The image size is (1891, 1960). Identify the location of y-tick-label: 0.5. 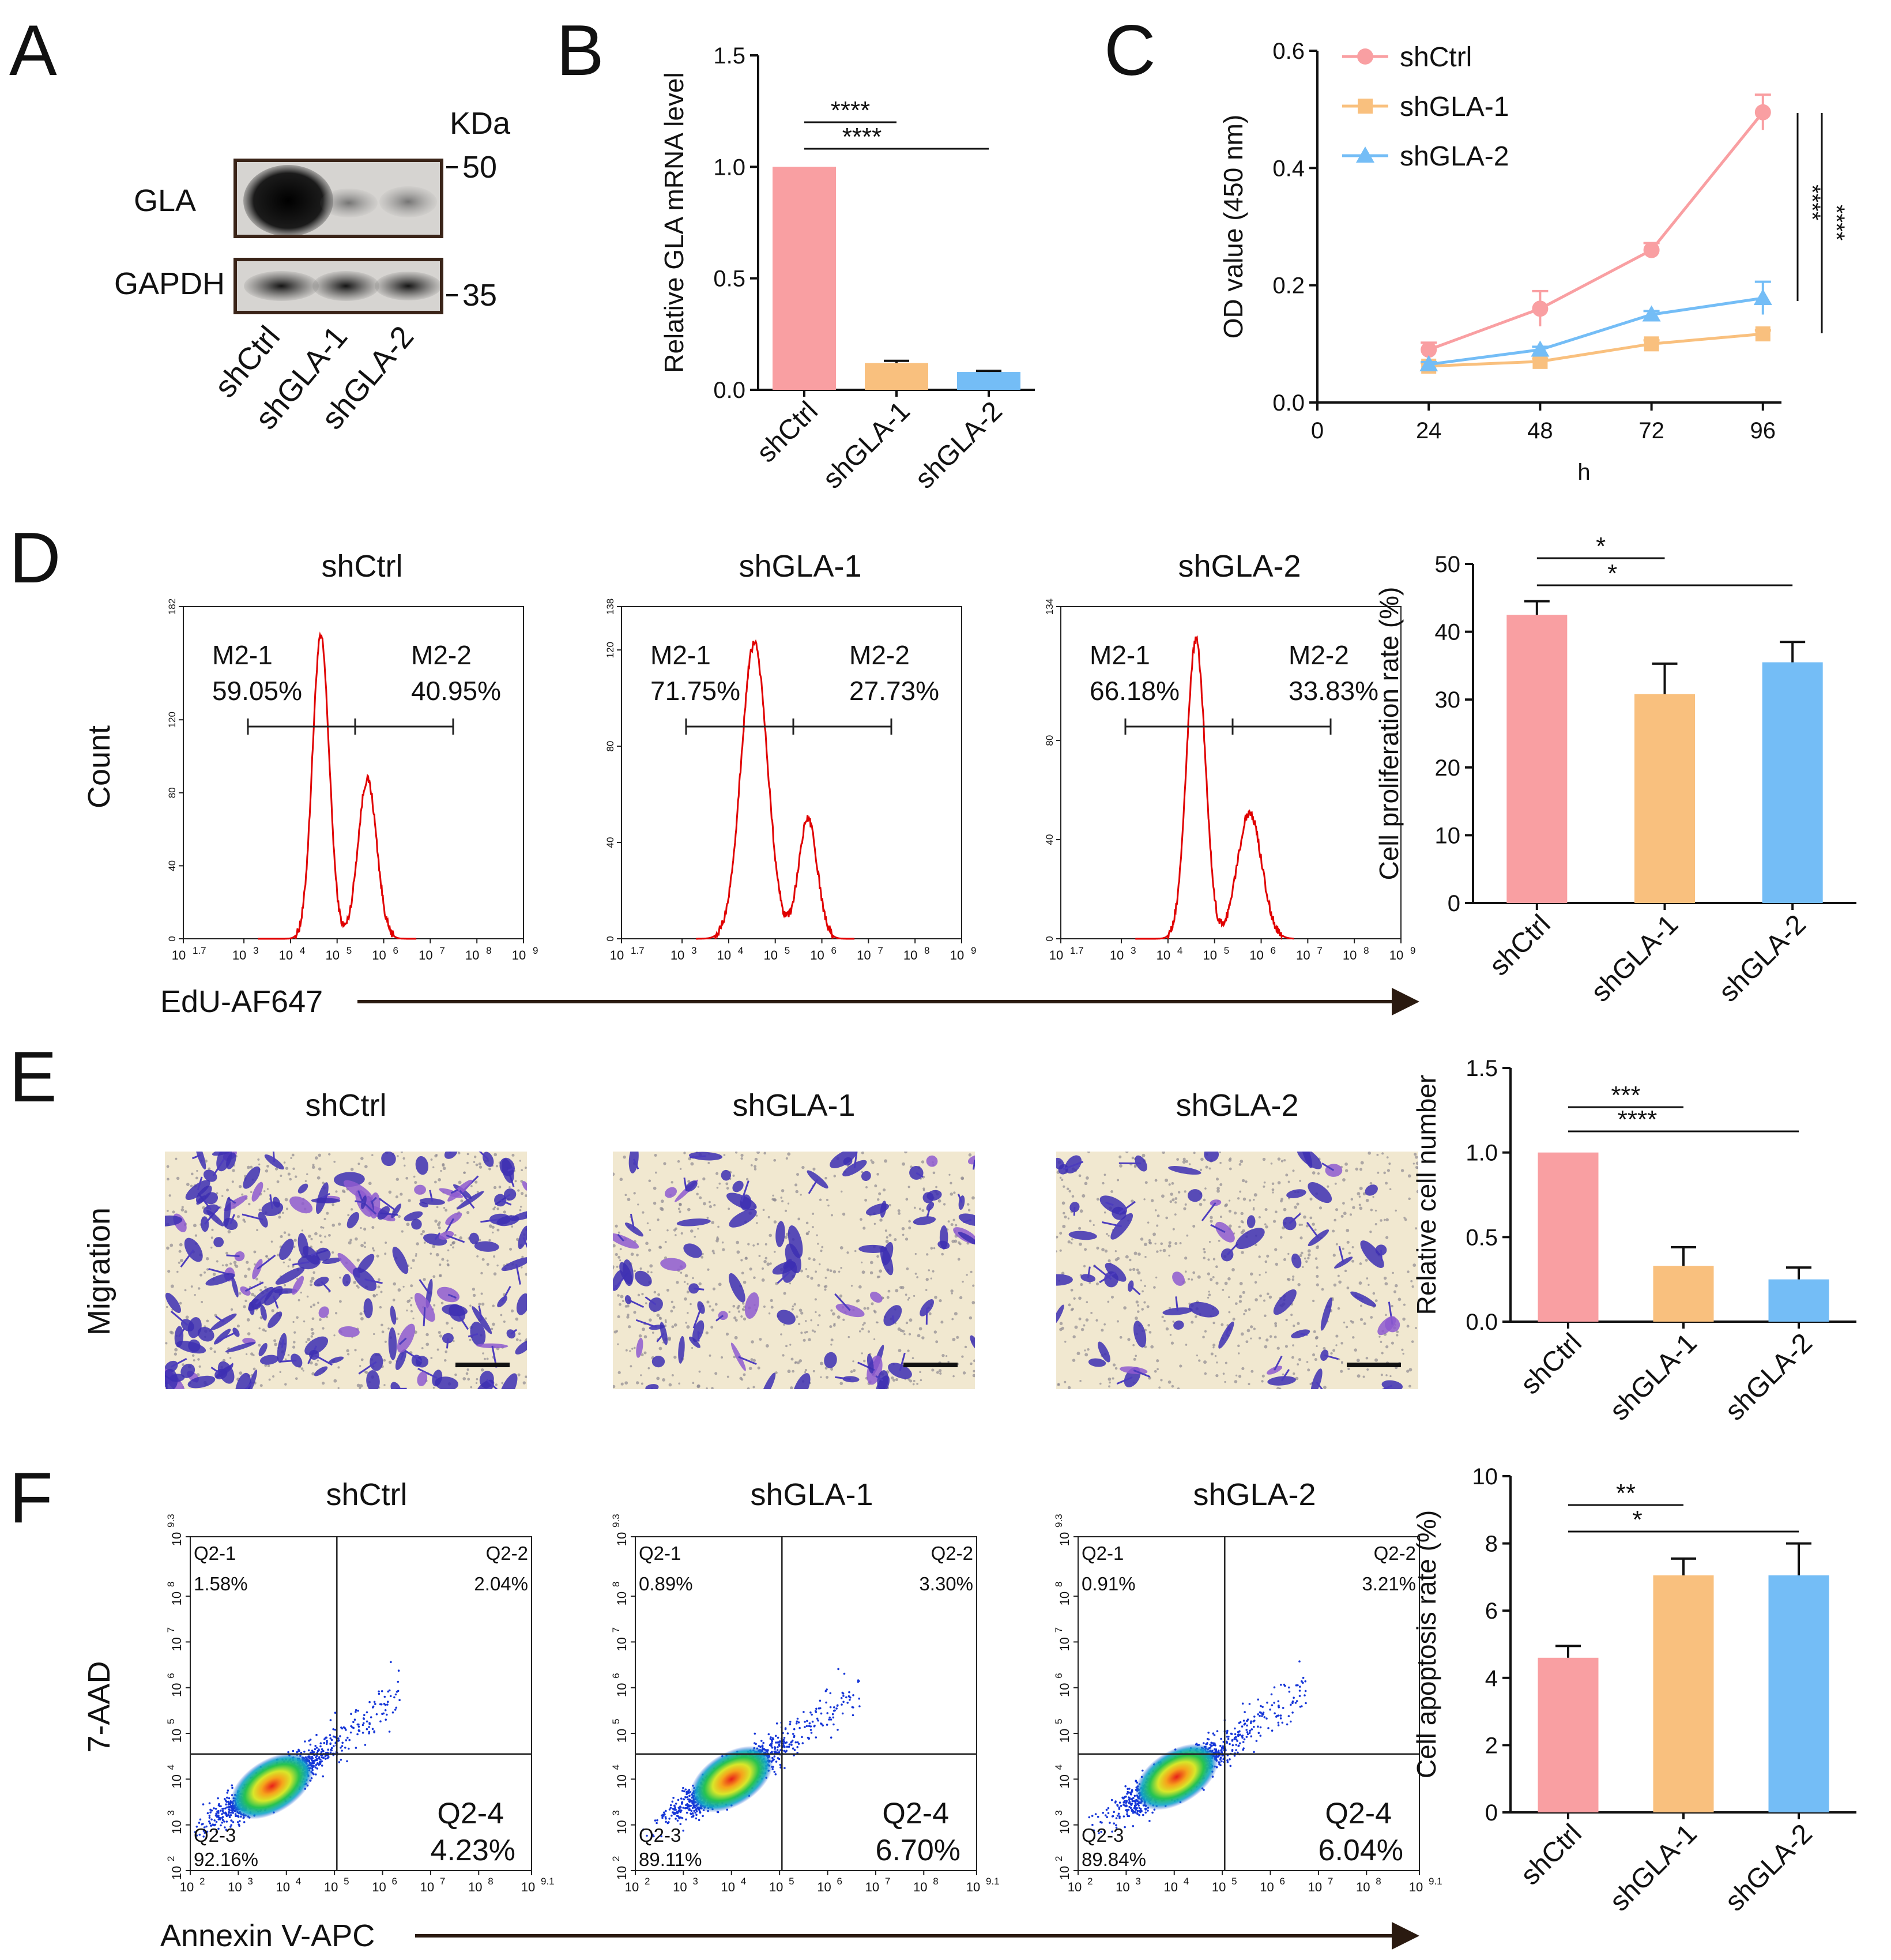
(1482, 1237).